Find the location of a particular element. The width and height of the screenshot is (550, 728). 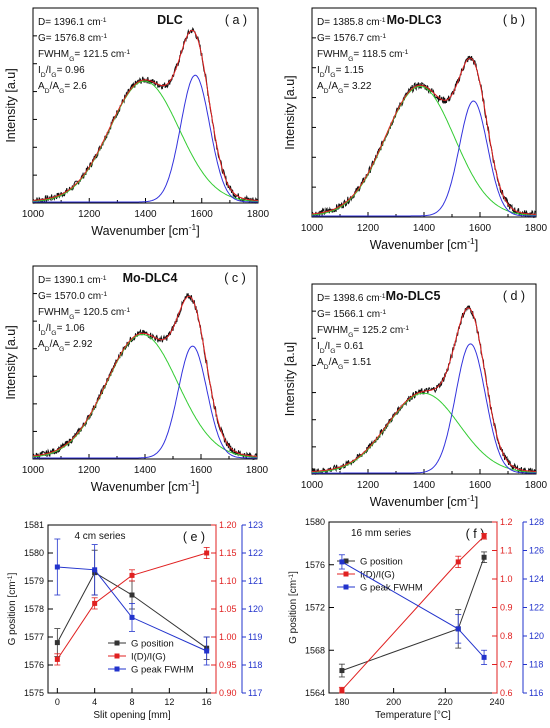

red-y-tick-label: 1.05 is located at coordinates (228, 609).